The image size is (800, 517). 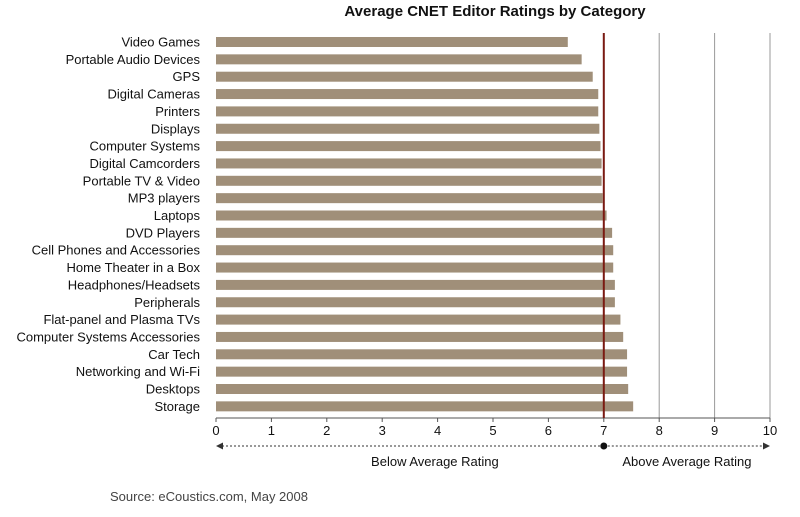 I want to click on category-label: Desktops, so click(x=173, y=389).